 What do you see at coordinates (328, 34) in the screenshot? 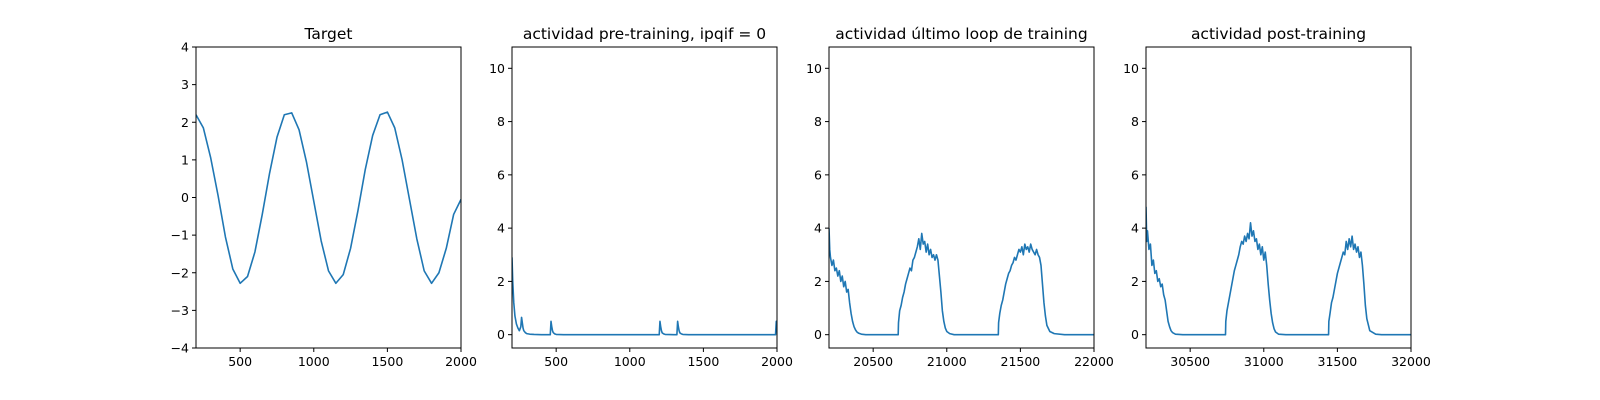
I see `subplot-title: Target` at bounding box center [328, 34].